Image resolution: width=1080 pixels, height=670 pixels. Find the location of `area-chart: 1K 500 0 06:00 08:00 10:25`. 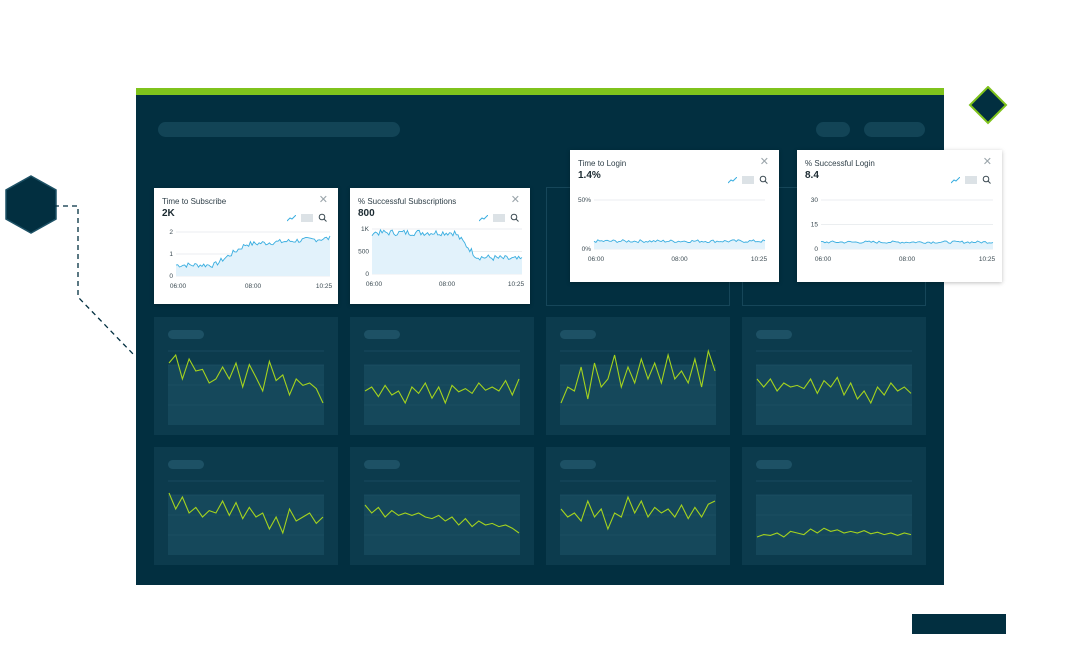

area-chart: 1K 500 0 06:00 08:00 10:25 is located at coordinates (441, 257).